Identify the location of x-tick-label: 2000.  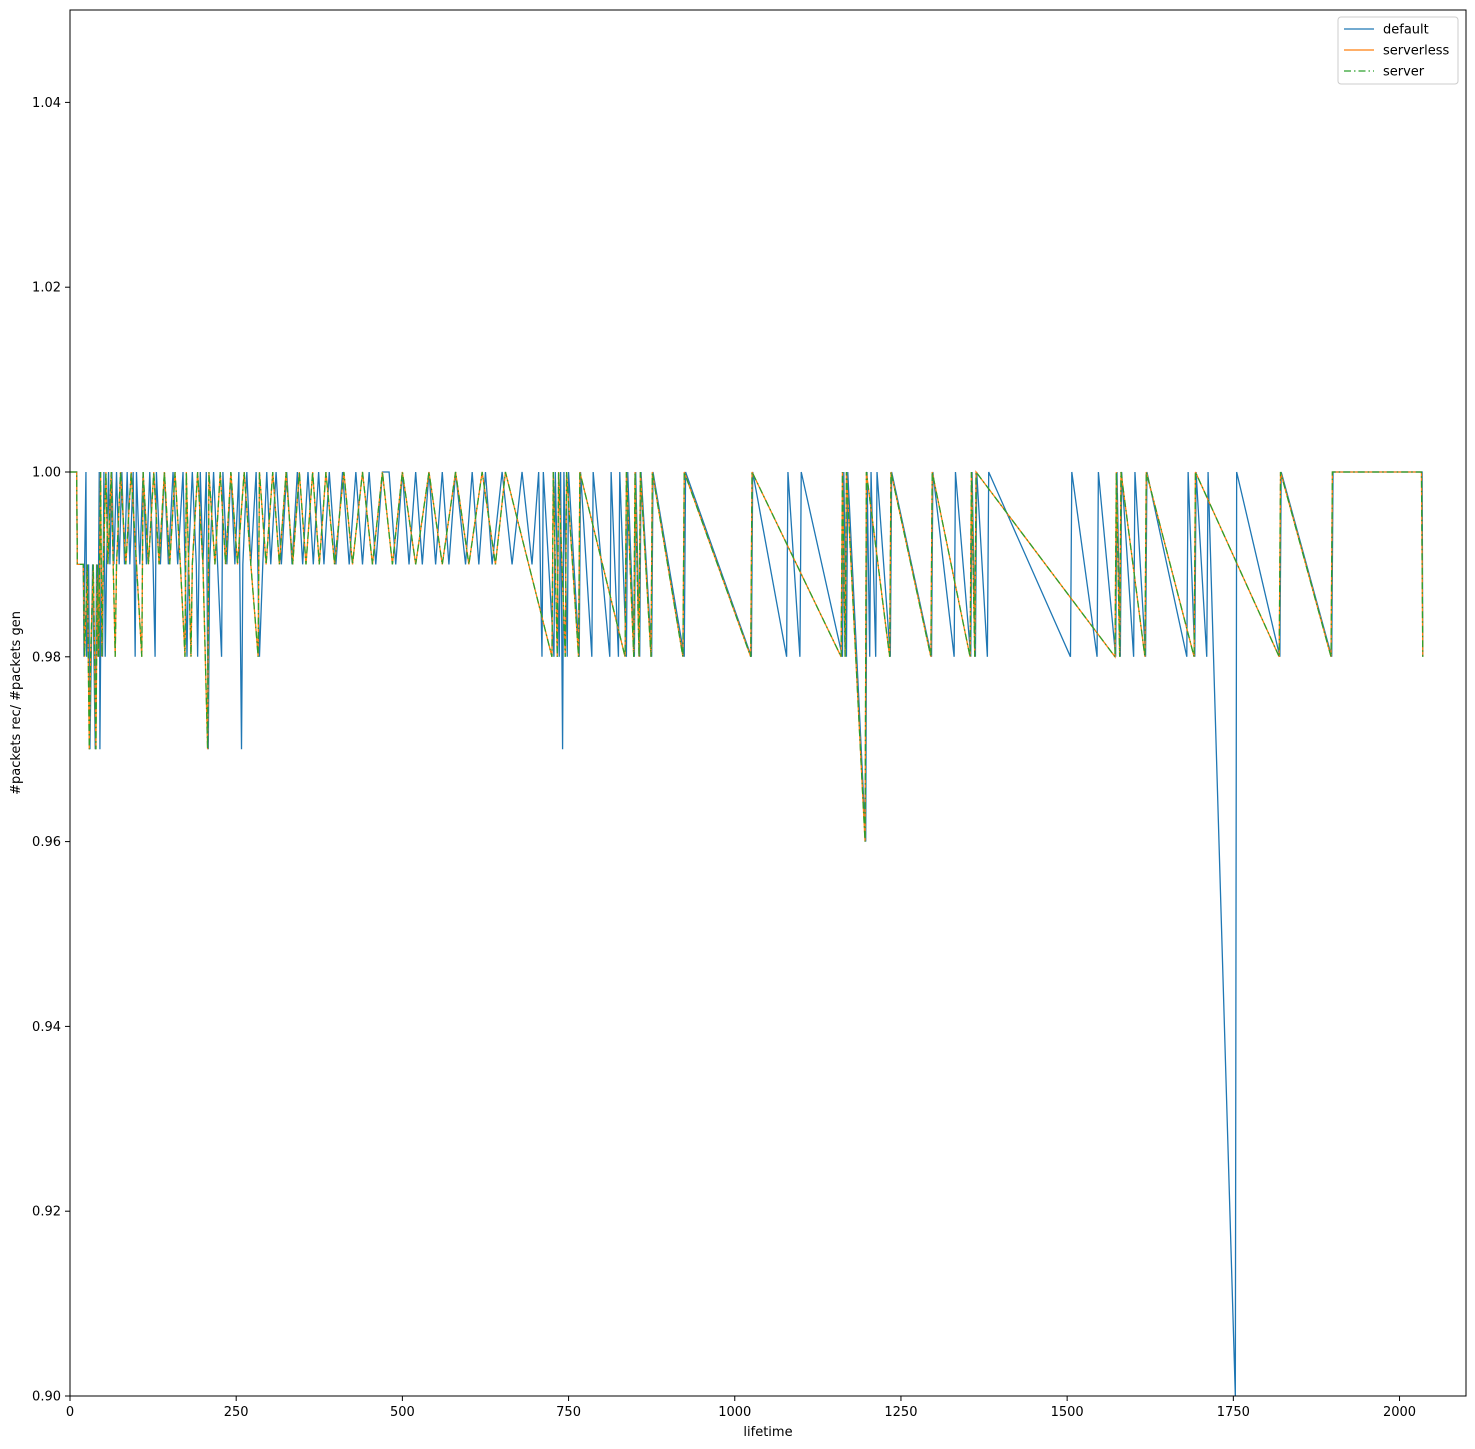
(1399, 1412).